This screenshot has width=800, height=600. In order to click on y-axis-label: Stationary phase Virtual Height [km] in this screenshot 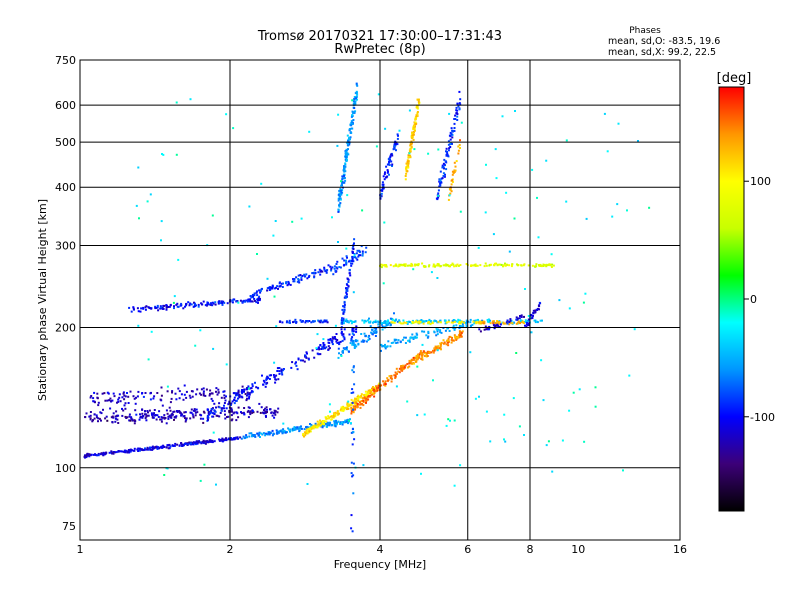, I will do `click(42, 300)`.